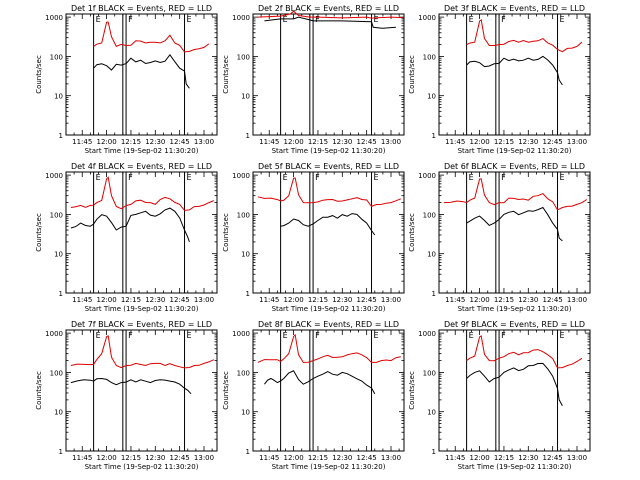 Image resolution: width=640 pixels, height=480 pixels. Describe the element at coordinates (328, 8) in the screenshot. I see `chart-title: Det 2f BLACK = Events, RED = LLD` at that location.